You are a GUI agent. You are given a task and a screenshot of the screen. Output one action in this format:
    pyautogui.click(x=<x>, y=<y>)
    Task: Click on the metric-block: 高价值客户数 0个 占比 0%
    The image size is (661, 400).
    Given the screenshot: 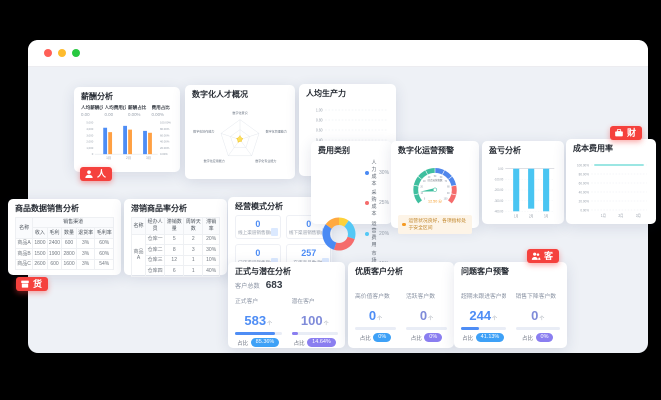 What is the action you would take?
    pyautogui.click(x=375, y=317)
    